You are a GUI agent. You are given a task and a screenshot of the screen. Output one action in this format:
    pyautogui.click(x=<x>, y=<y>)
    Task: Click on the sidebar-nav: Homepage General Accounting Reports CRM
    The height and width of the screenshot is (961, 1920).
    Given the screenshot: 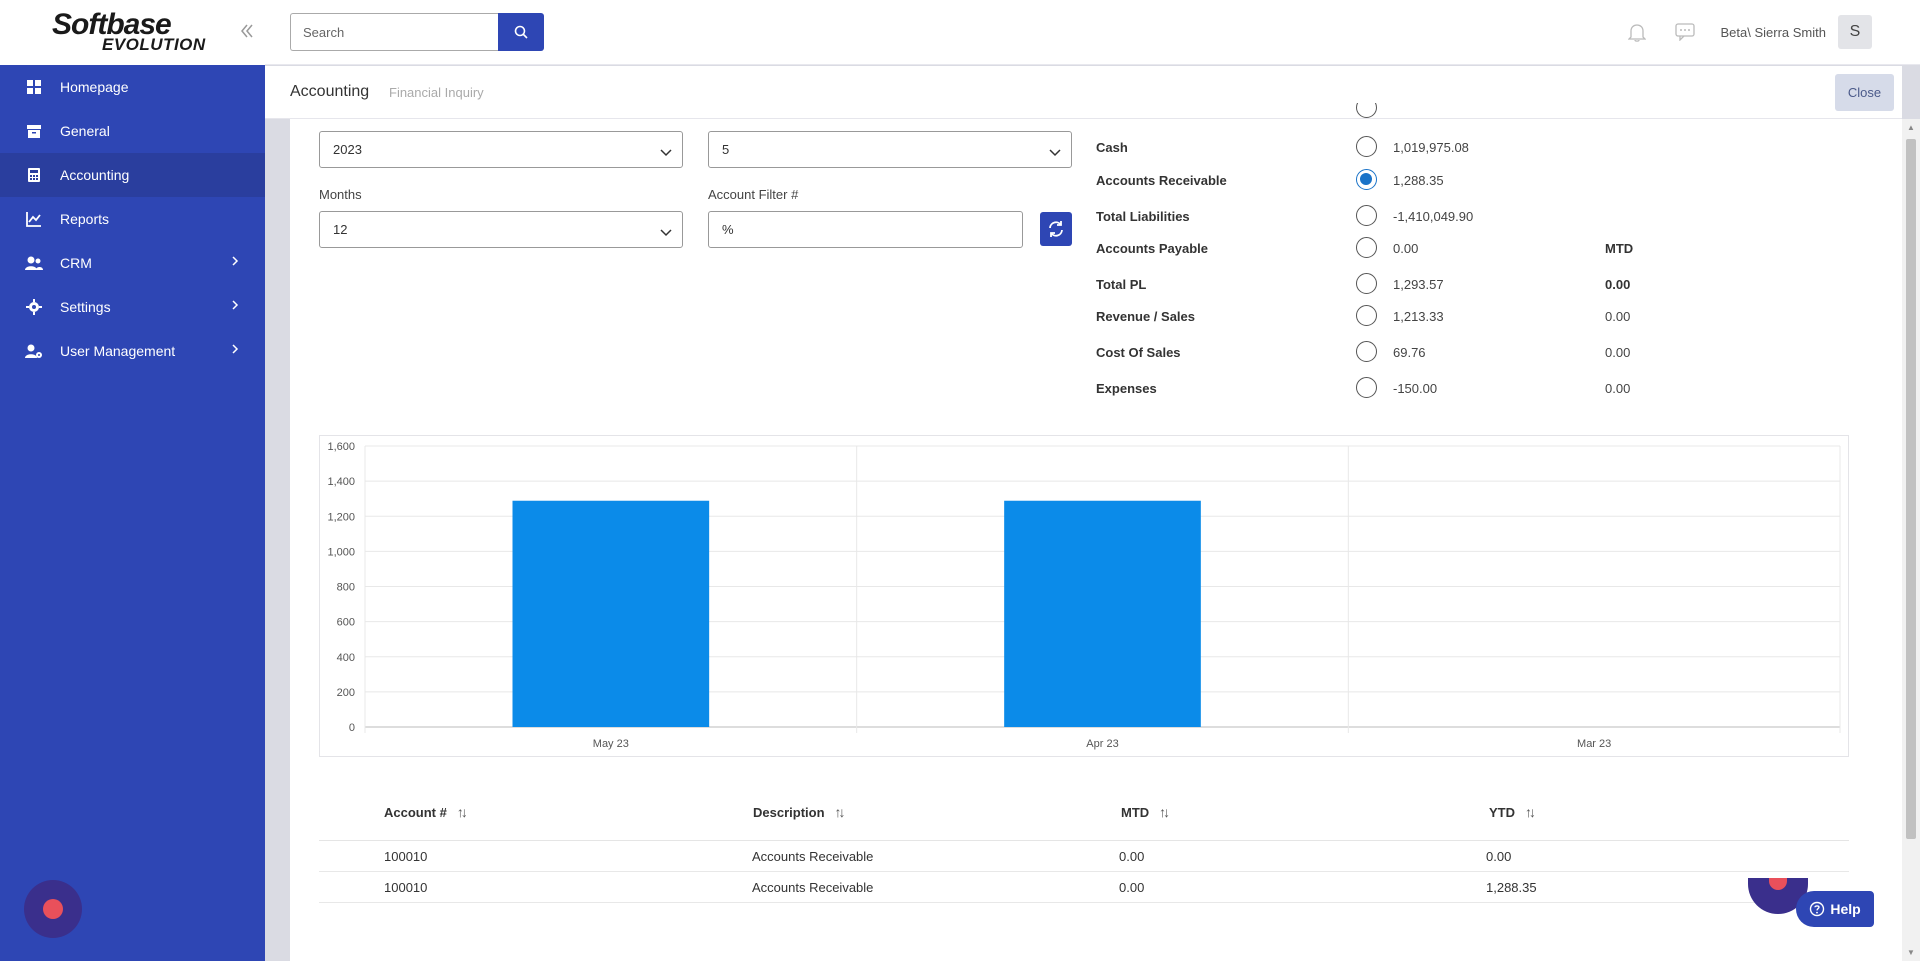 What is the action you would take?
    pyautogui.click(x=132, y=219)
    